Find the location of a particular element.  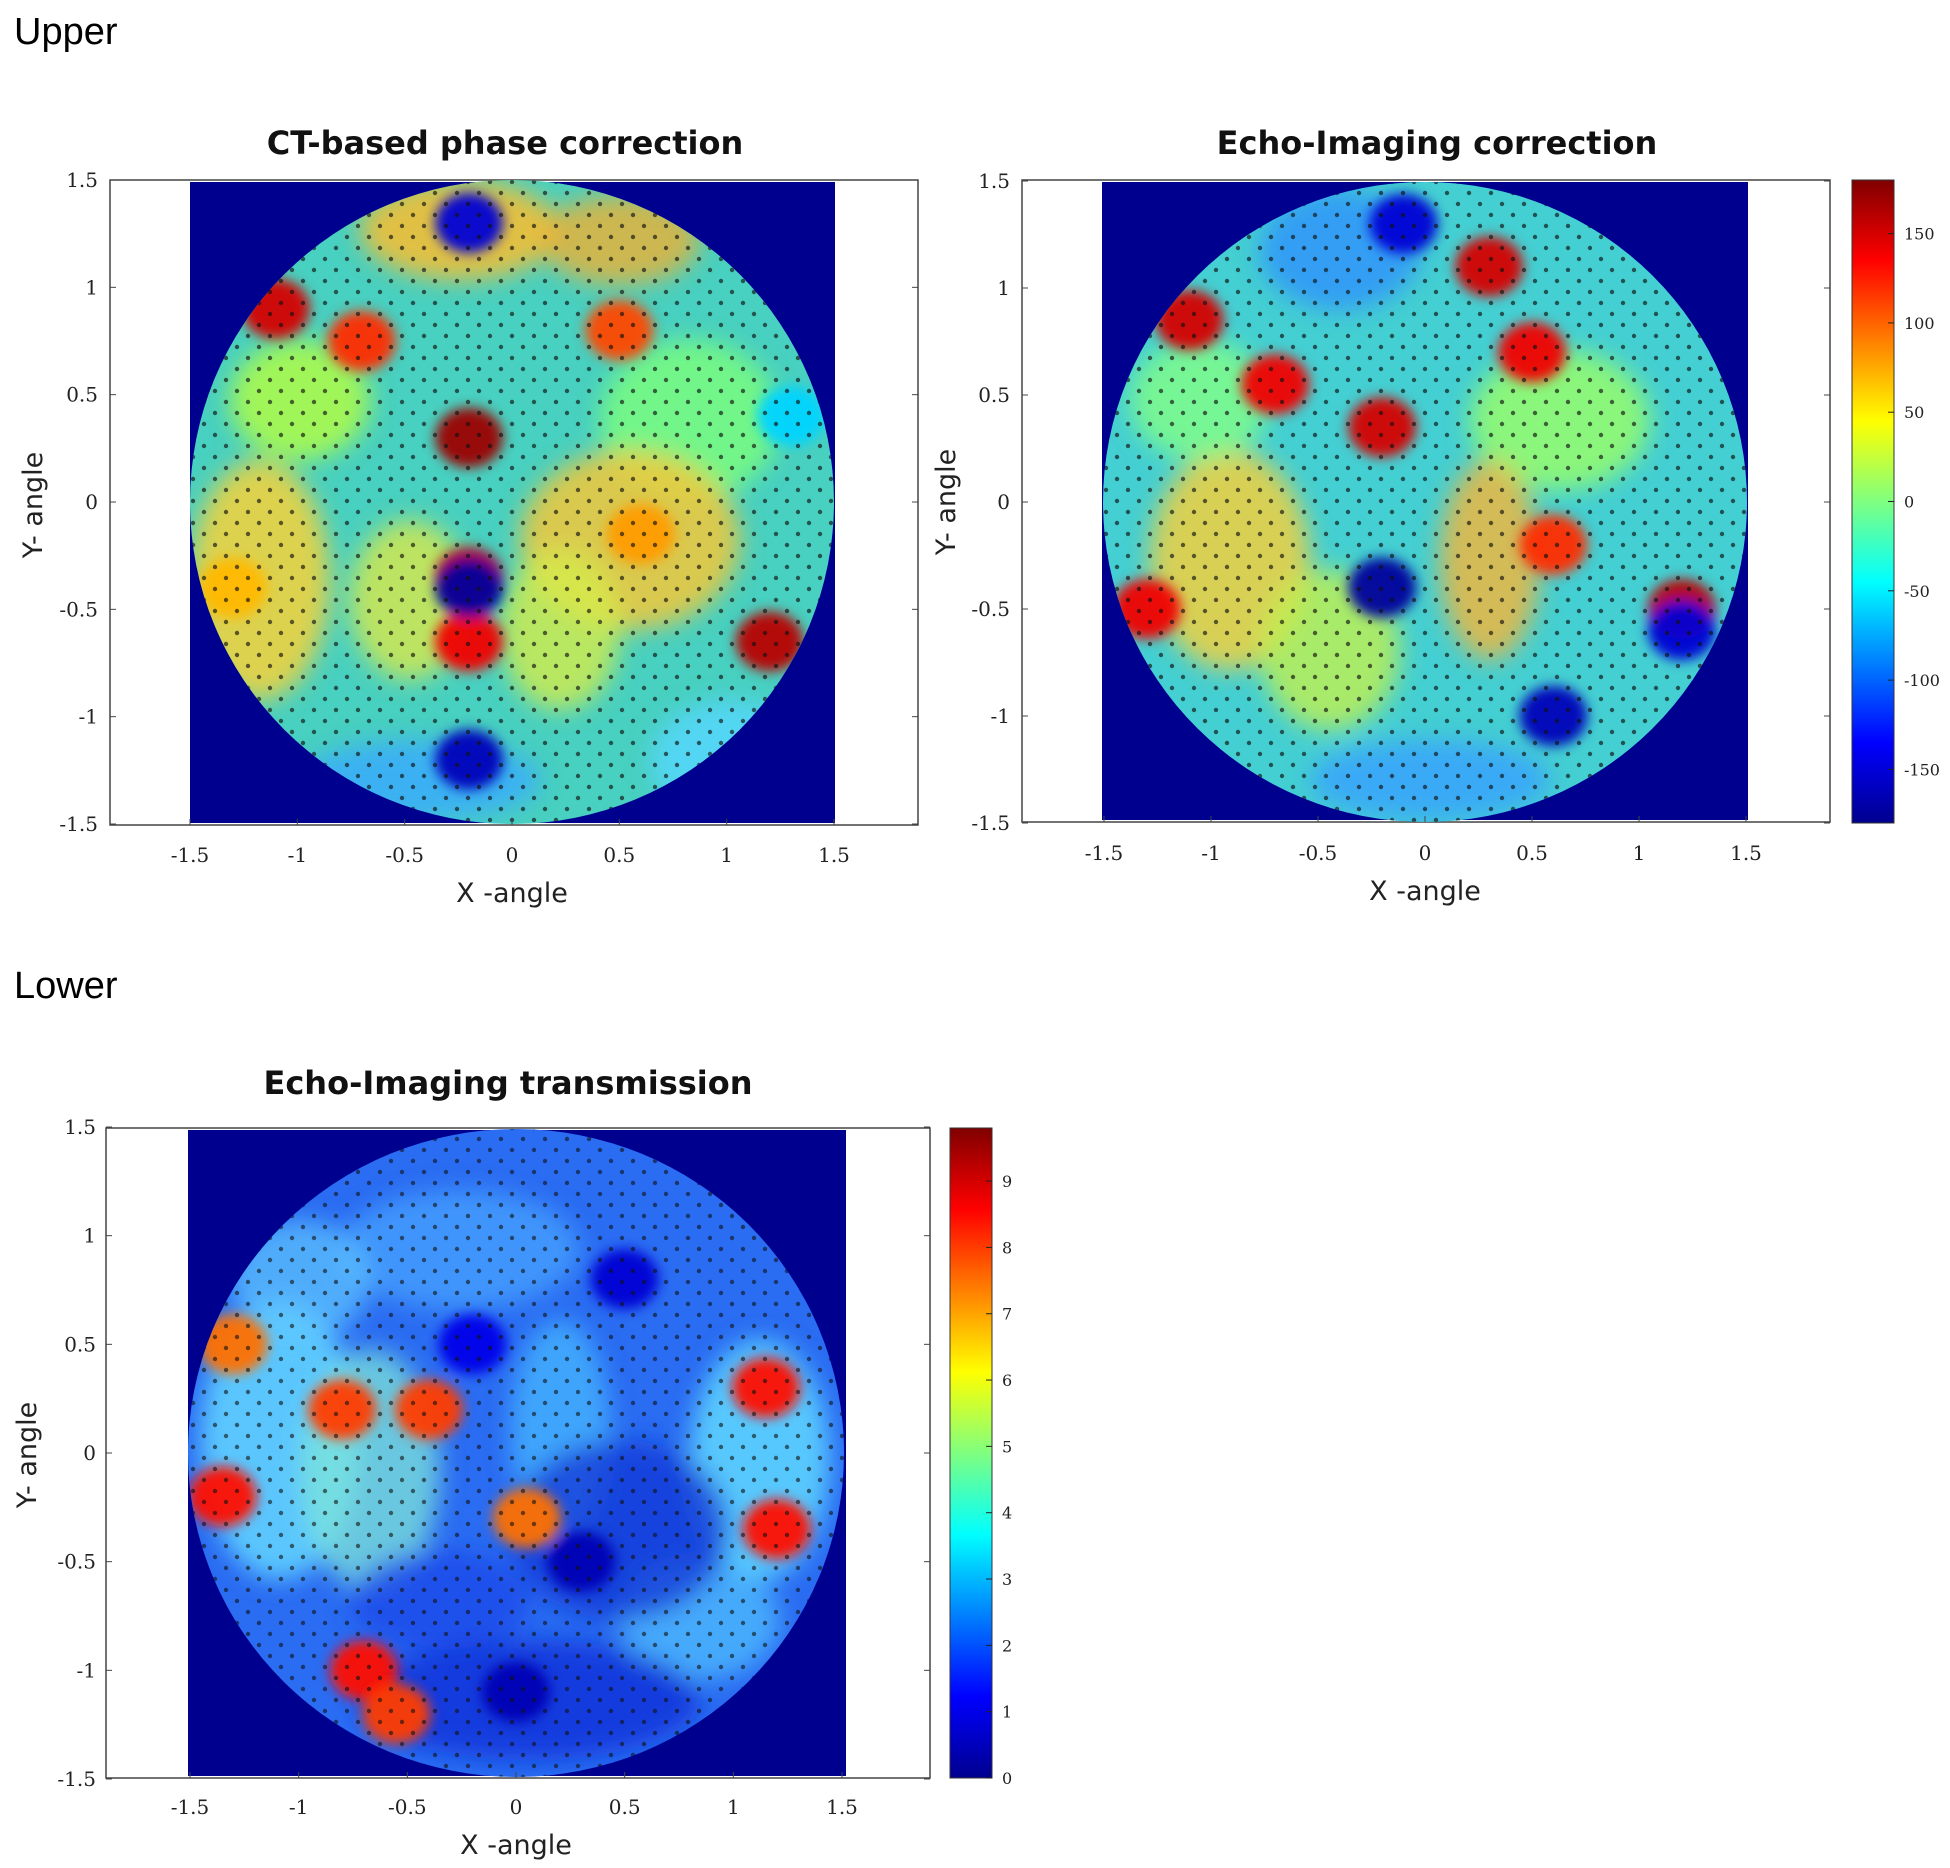

colorbar-tick-label: 2 is located at coordinates (1007, 1645).